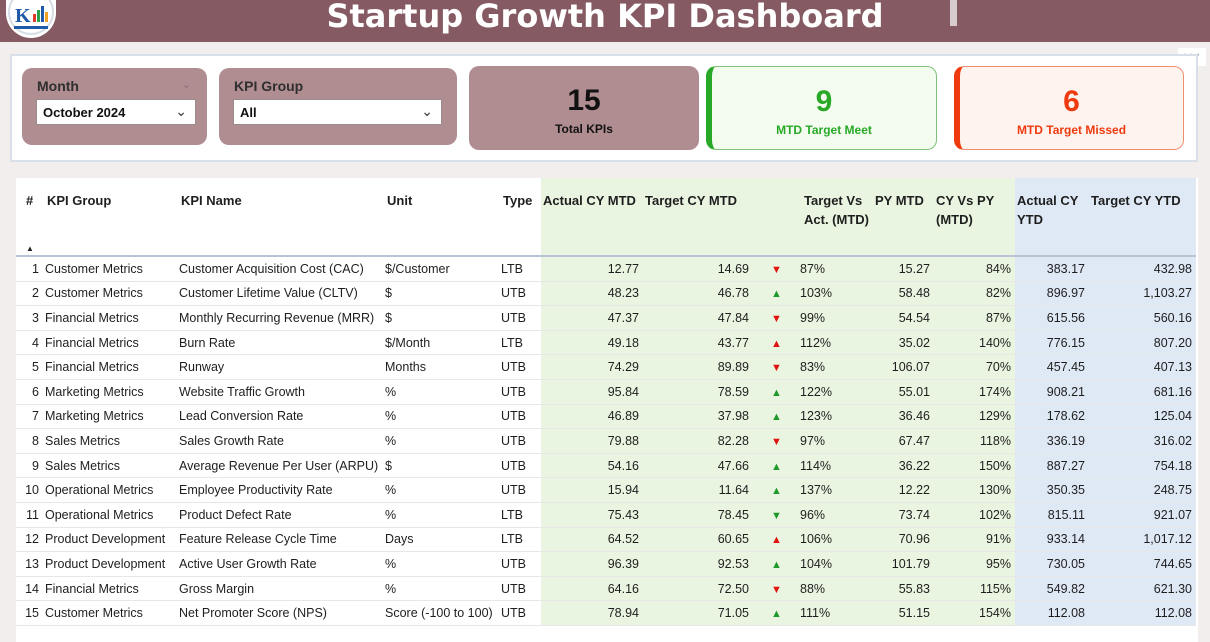  Describe the element at coordinates (116, 112) in the screenshot. I see `month-dropdown: October 2024 ⌄` at that location.